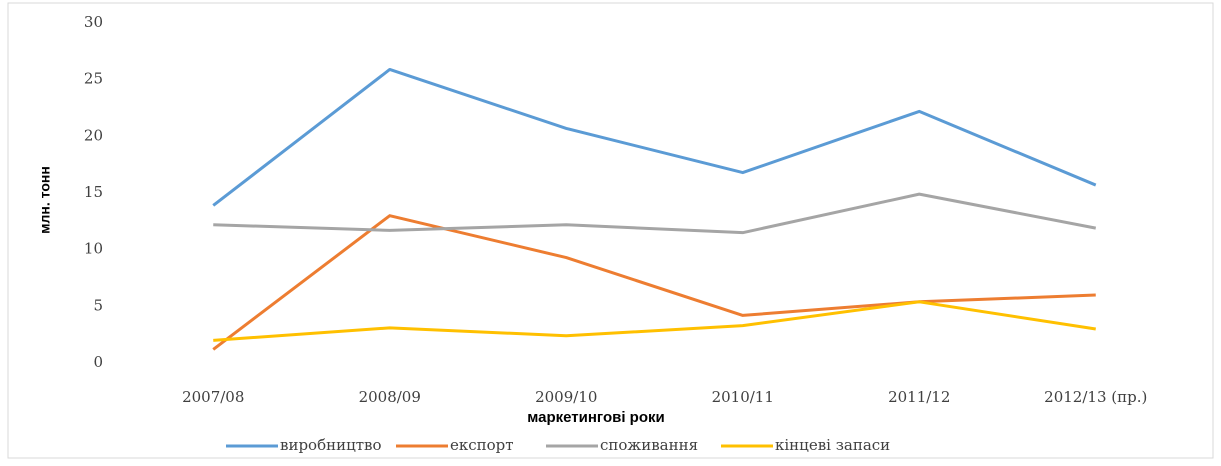 The width and height of the screenshot is (1221, 466). I want to click on y-tick-label: 15, so click(93, 192).